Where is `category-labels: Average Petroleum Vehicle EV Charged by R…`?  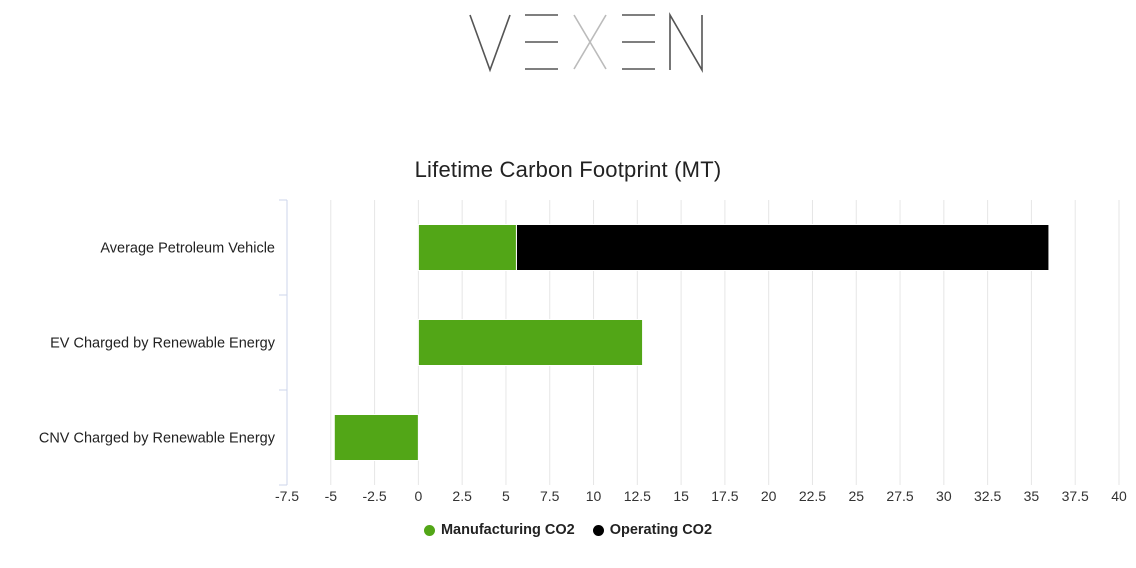
category-labels: Average Petroleum Vehicle EV Charged by R… is located at coordinates (157, 344).